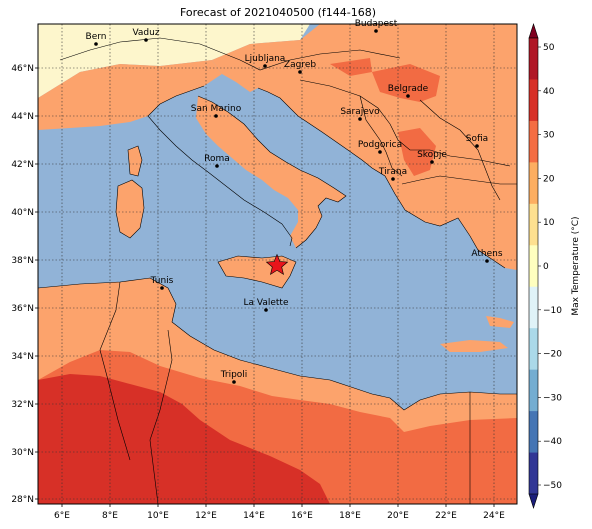 This screenshot has height=529, width=592. Describe the element at coordinates (115, 371) in the screenshot. I see `border-algeria-tunisia` at that location.